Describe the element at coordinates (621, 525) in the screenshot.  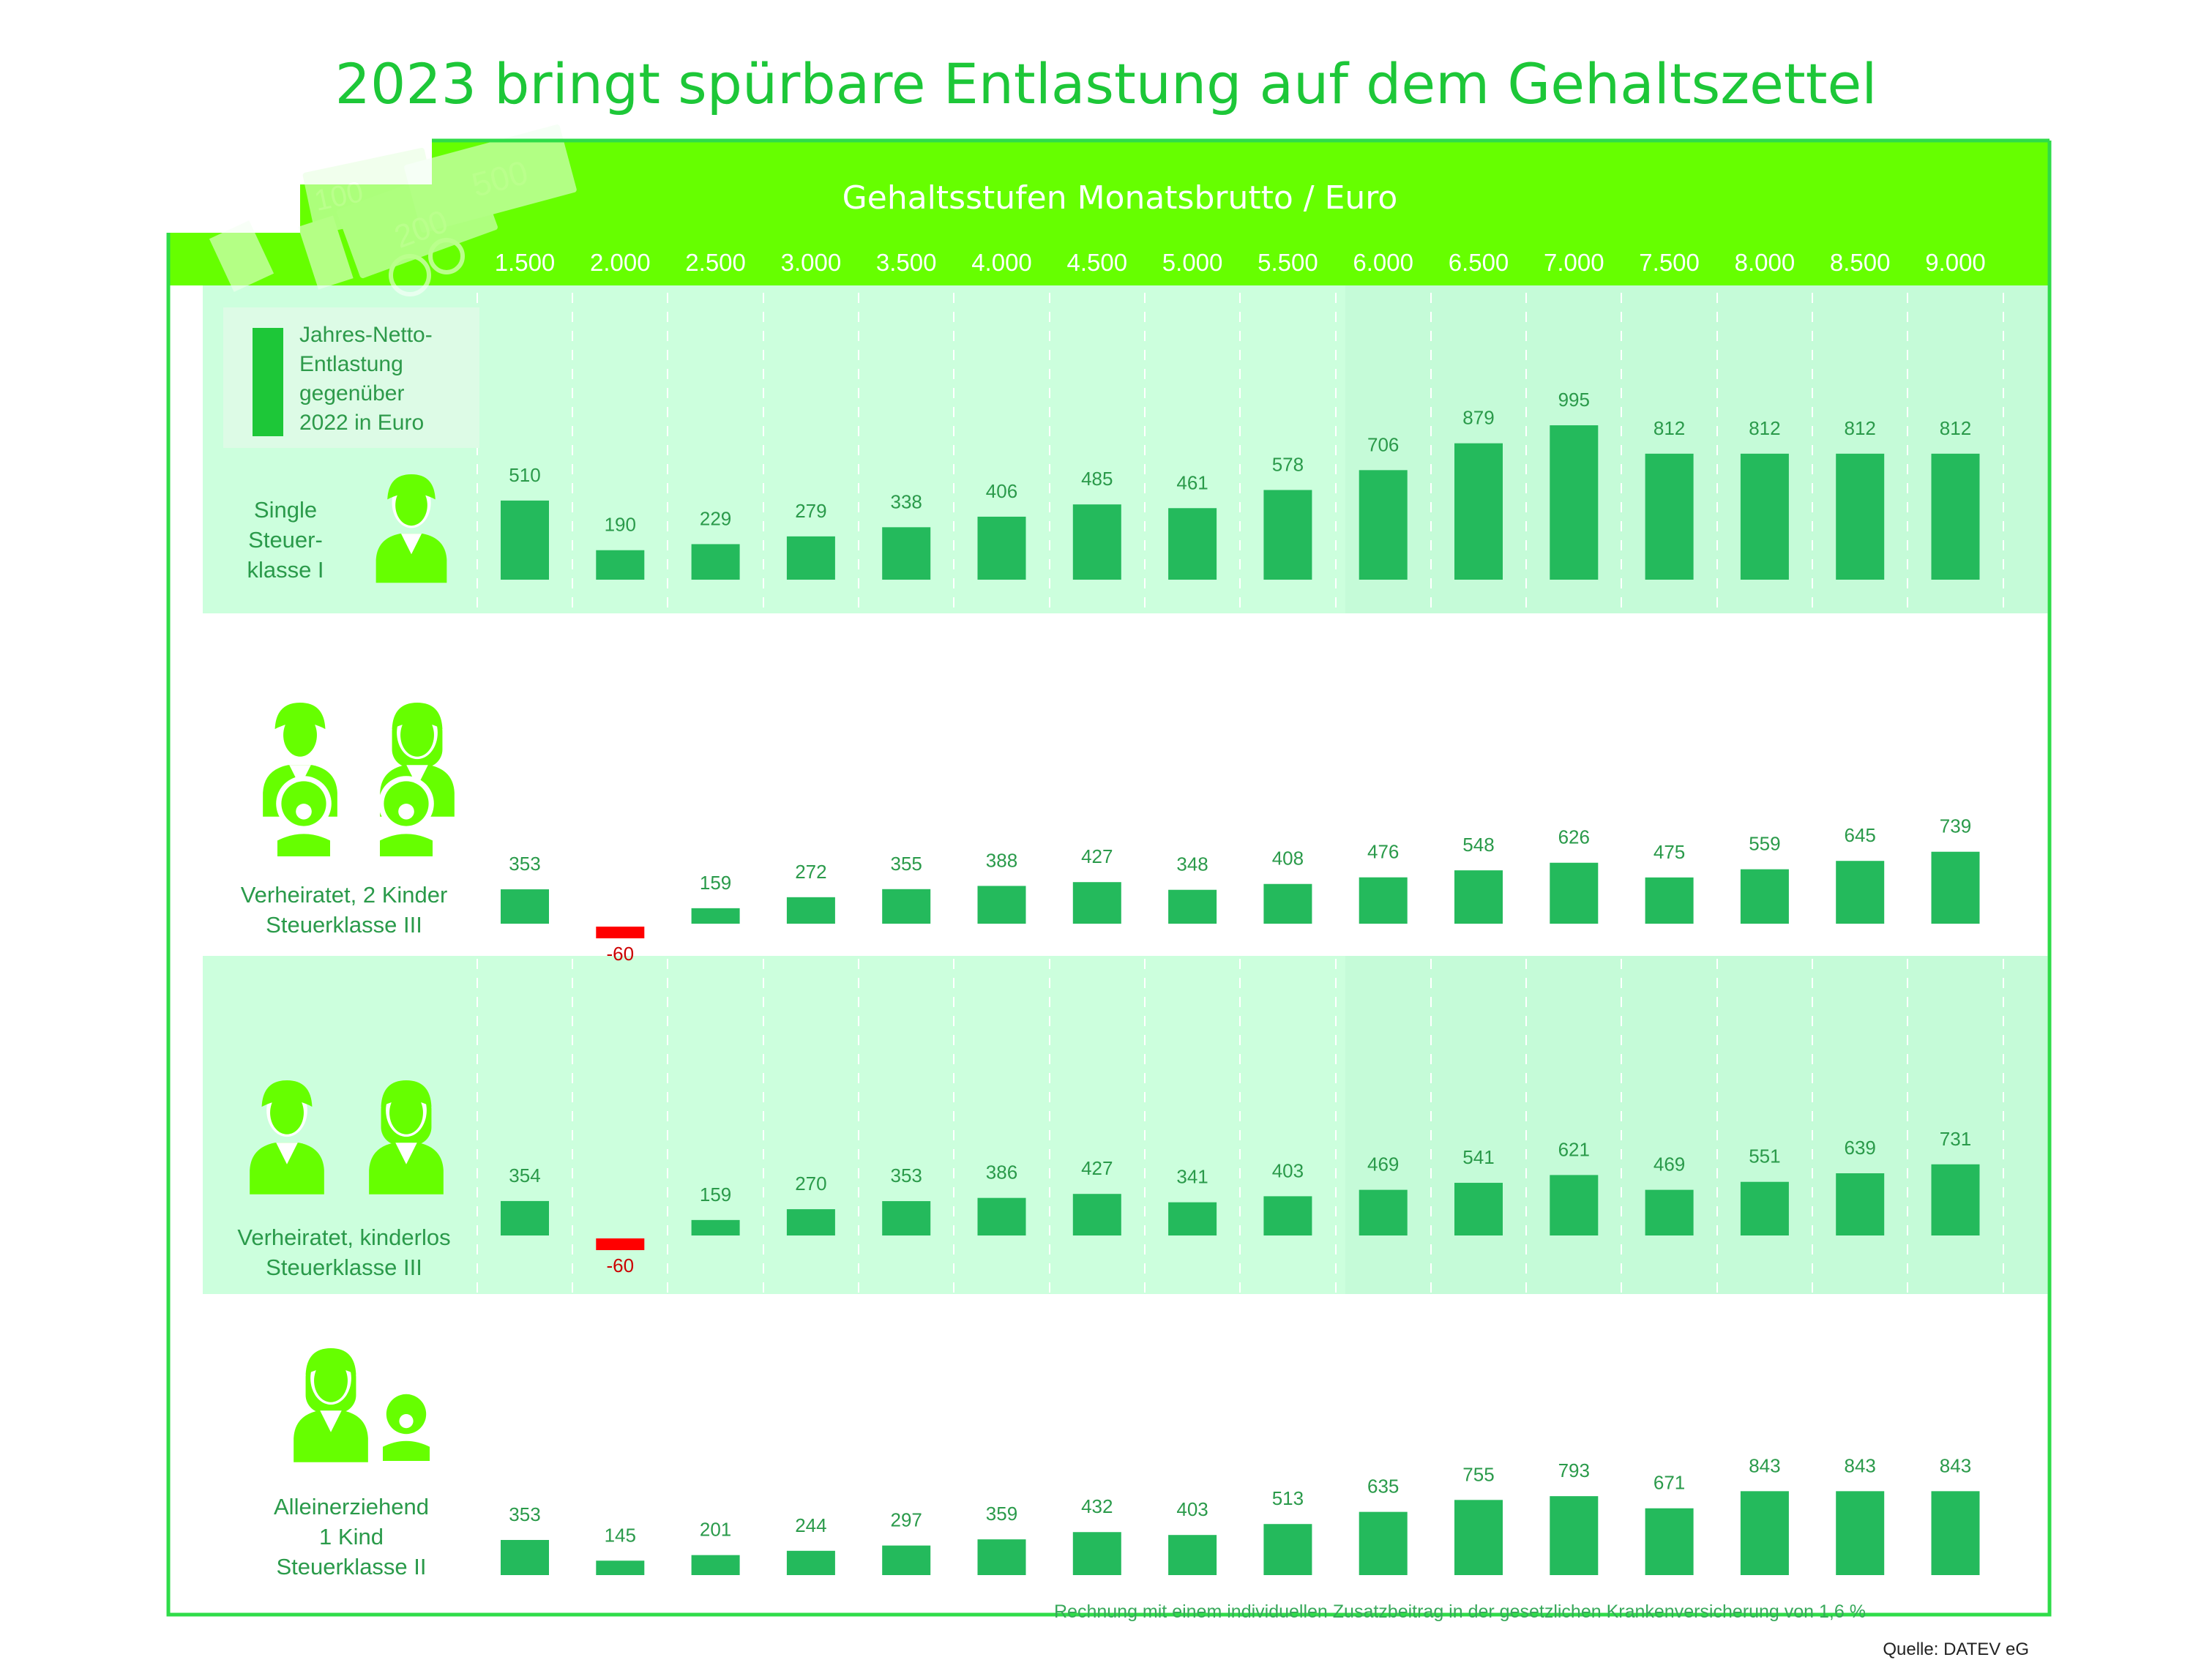
I see `bar-value-label: 190` at that location.